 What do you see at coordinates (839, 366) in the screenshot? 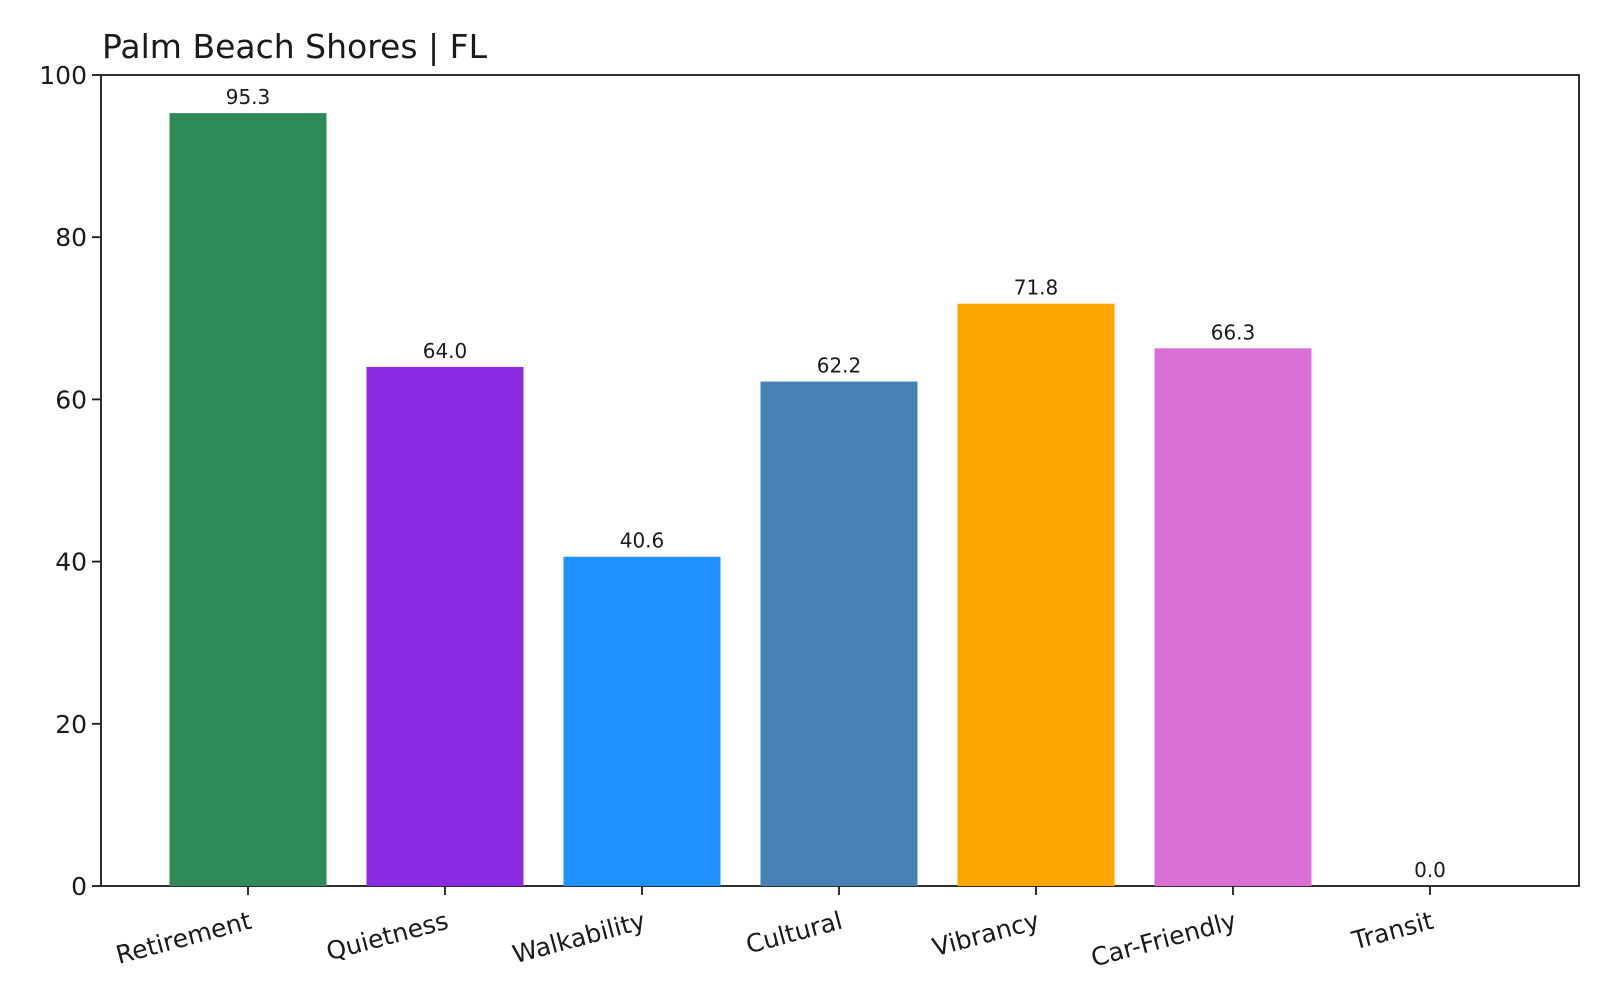
I see `bar-value-label: 62.2` at bounding box center [839, 366].